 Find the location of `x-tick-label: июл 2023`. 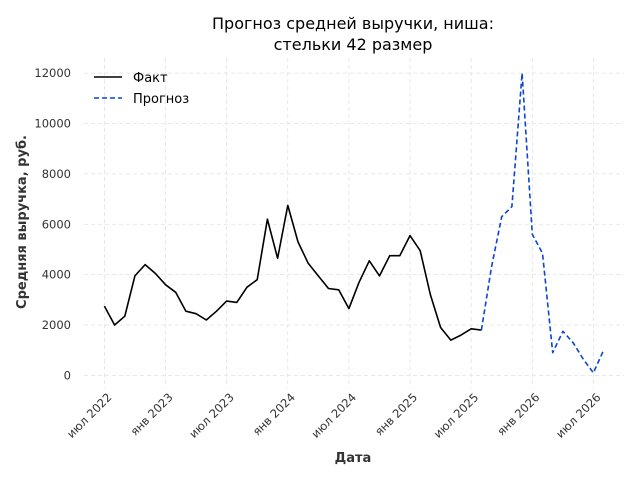

x-tick-label: июл 2023 is located at coordinates (211, 415).